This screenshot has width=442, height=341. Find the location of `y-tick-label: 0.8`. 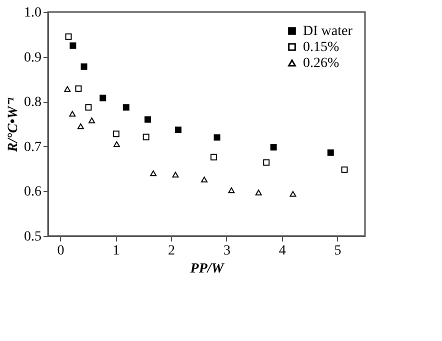

y-tick-label: 0.8 is located at coordinates (33, 102).